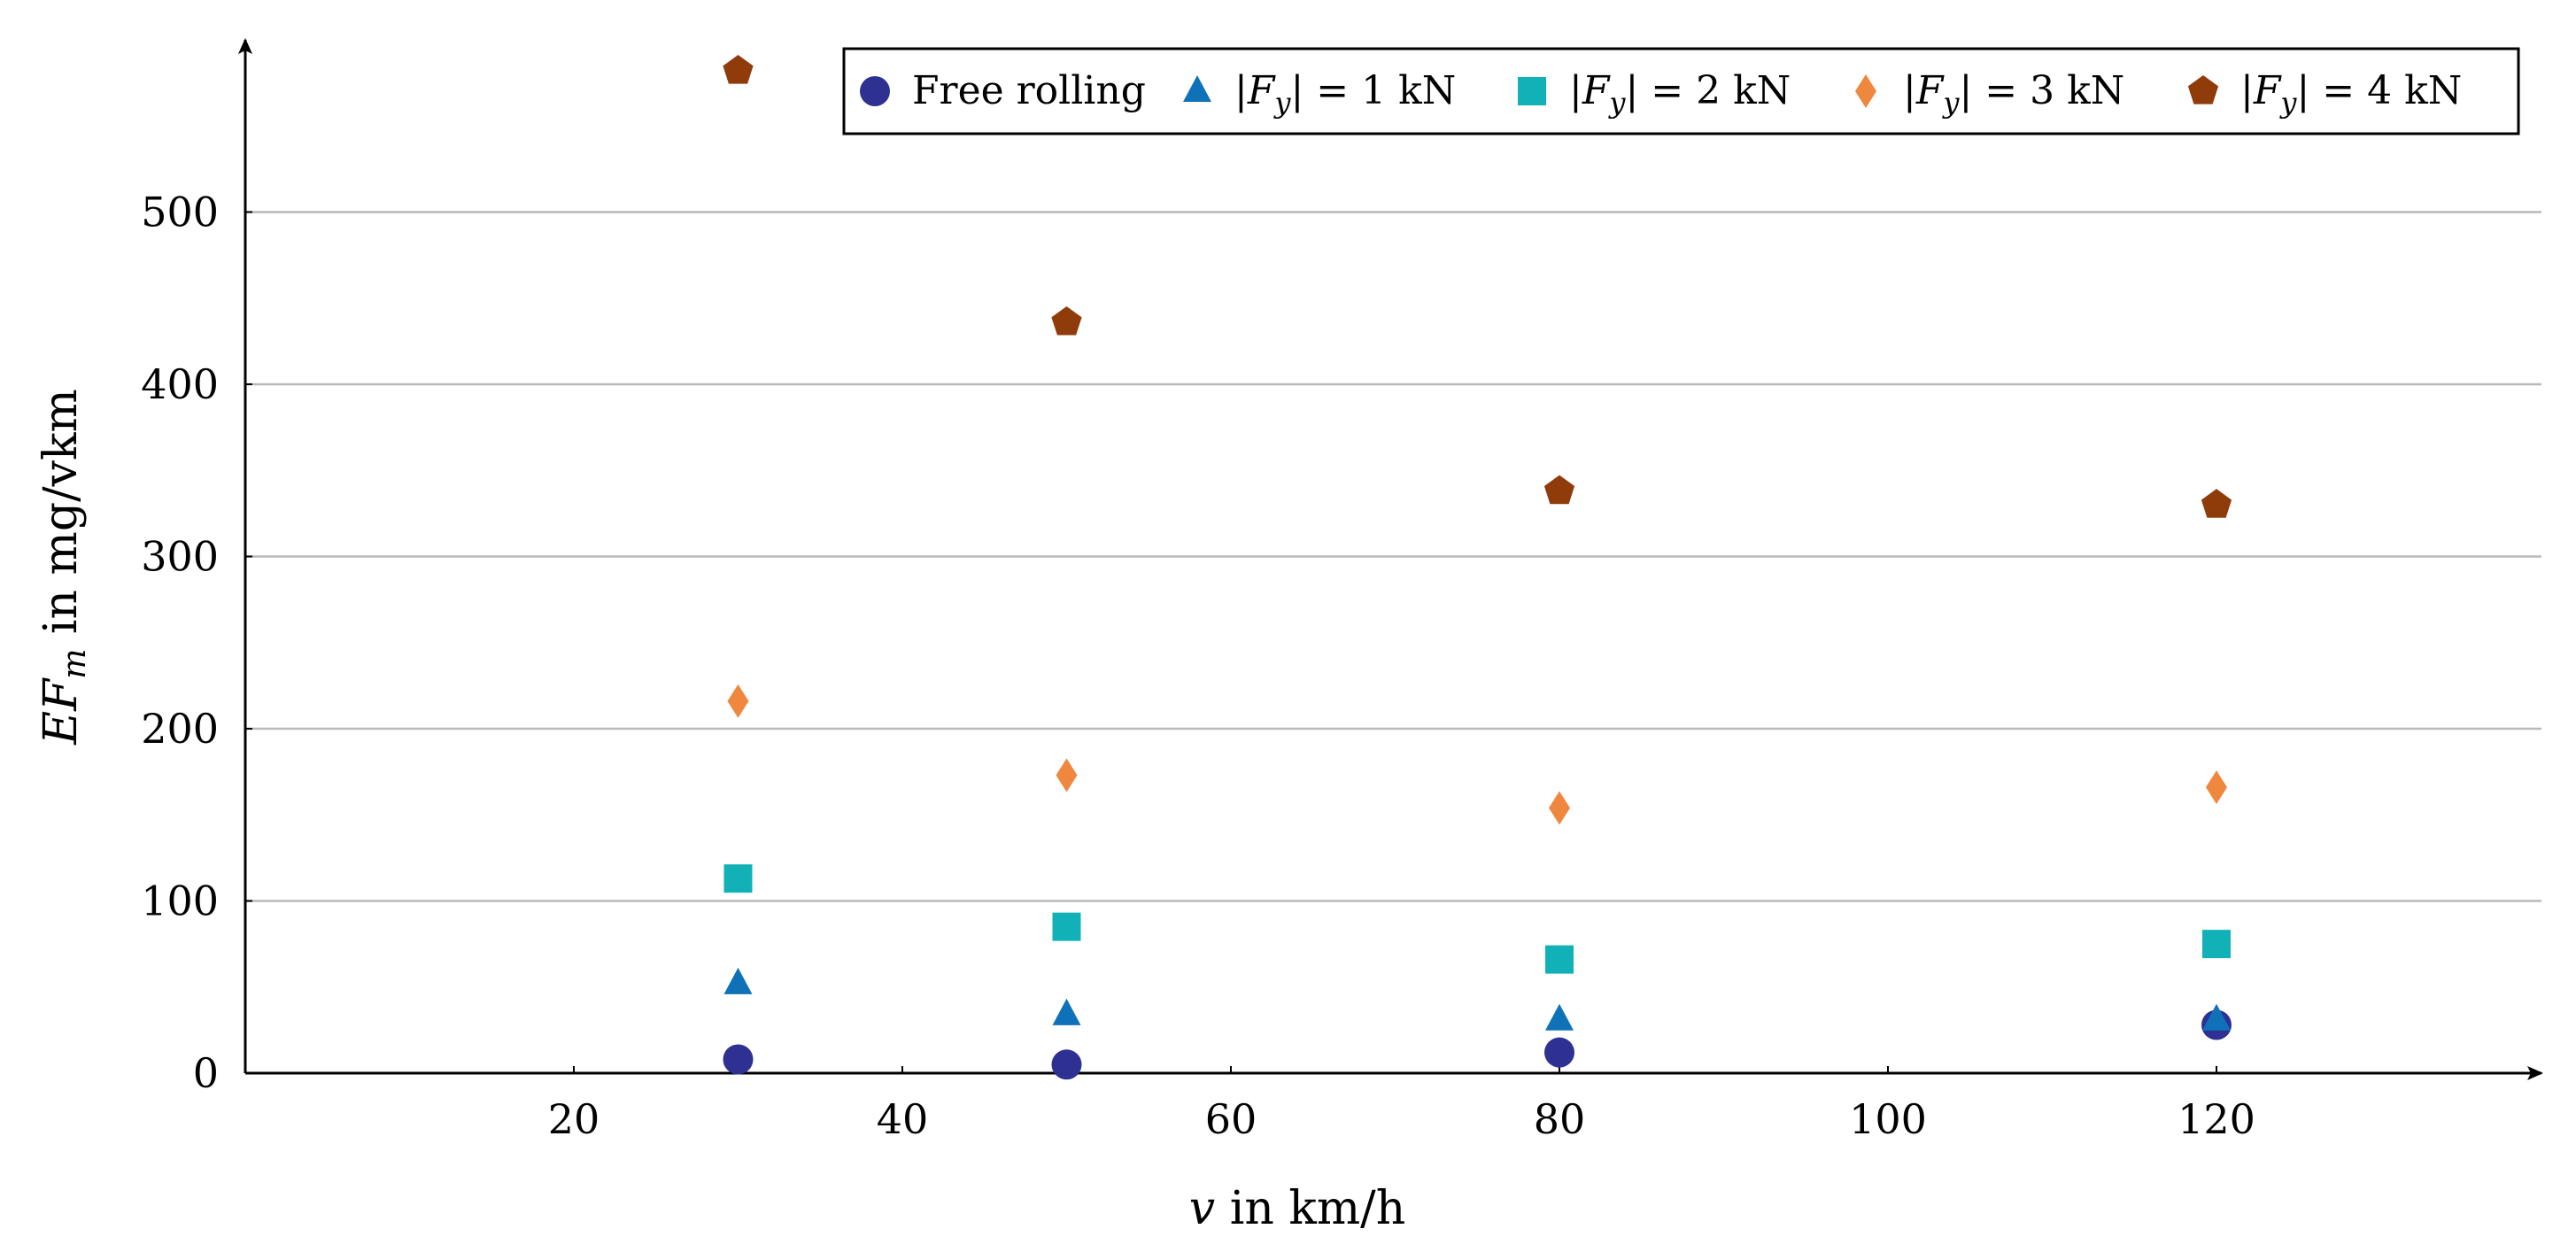 This screenshot has width=2576, height=1252. What do you see at coordinates (1231, 1119) in the screenshot?
I see `x-tick-label-60: 60` at bounding box center [1231, 1119].